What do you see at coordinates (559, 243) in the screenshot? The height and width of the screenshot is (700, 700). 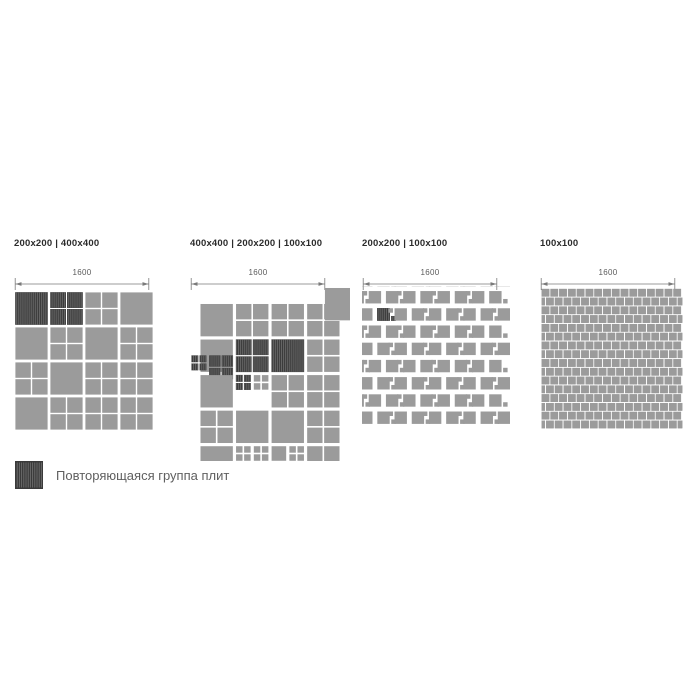 I see `panel-title: 100x100` at bounding box center [559, 243].